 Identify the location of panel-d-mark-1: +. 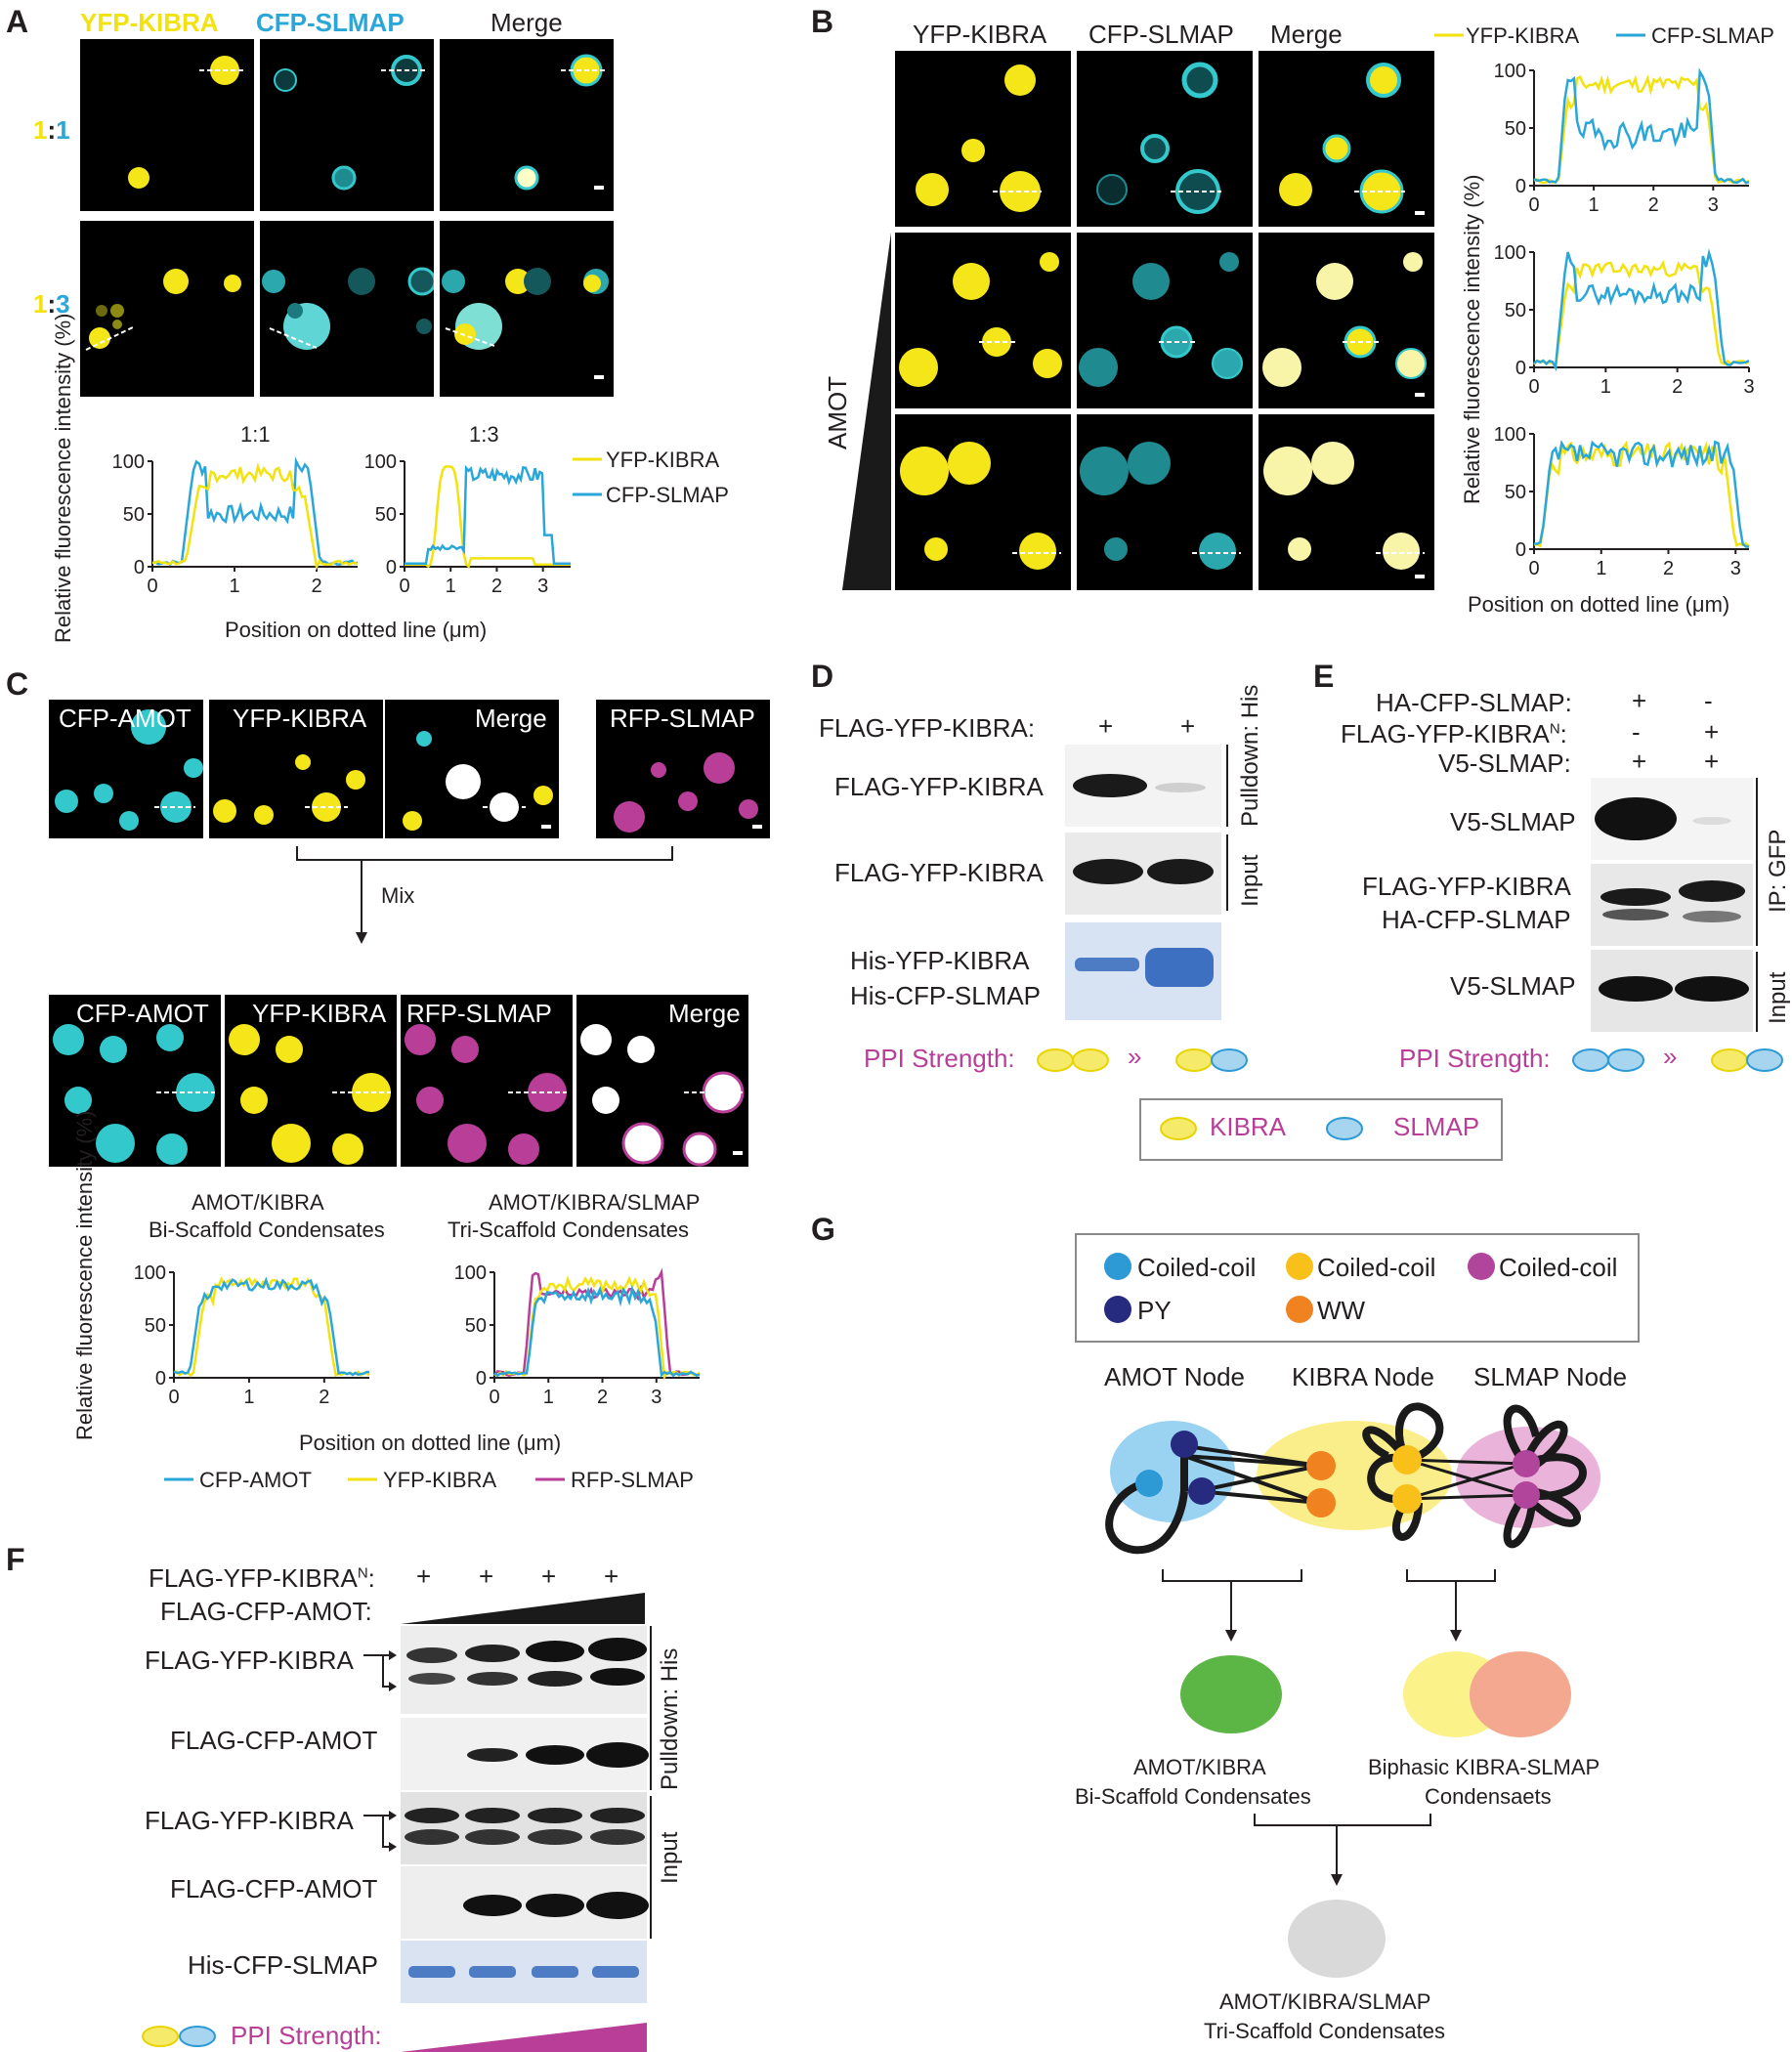
(1106, 726).